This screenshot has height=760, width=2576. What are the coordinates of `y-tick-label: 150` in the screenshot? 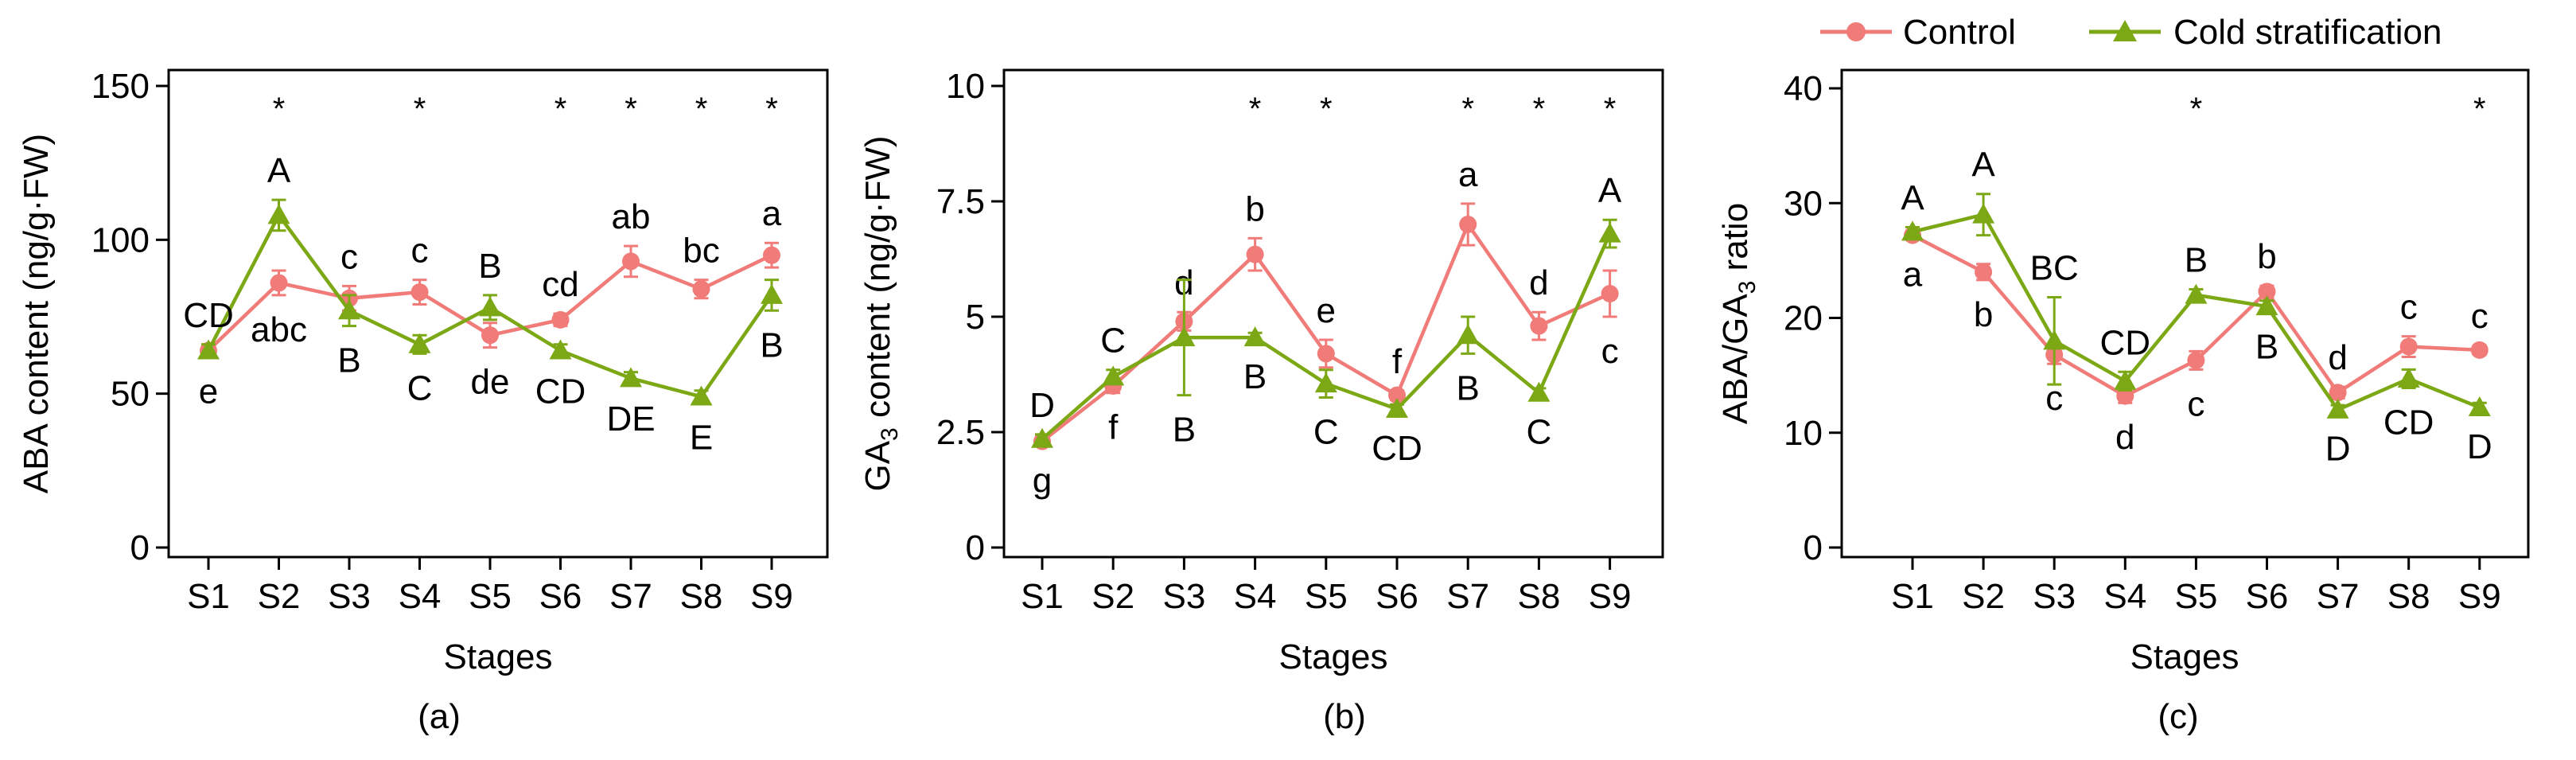 It's located at (121, 86).